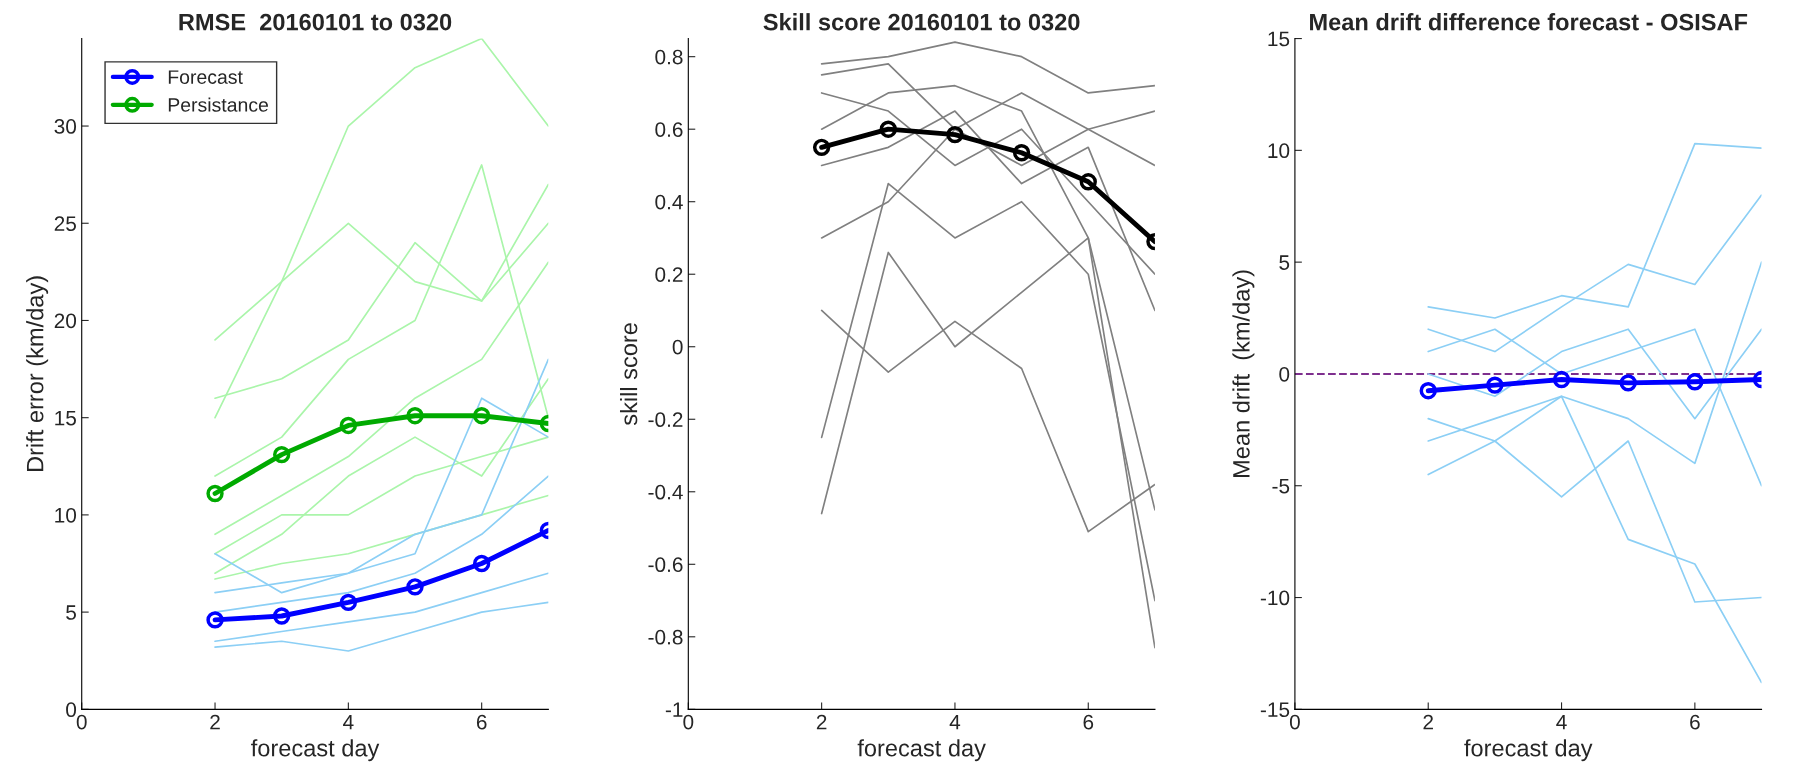  What do you see at coordinates (218, 104) in the screenshot?
I see `legend-label: Persistance` at bounding box center [218, 104].